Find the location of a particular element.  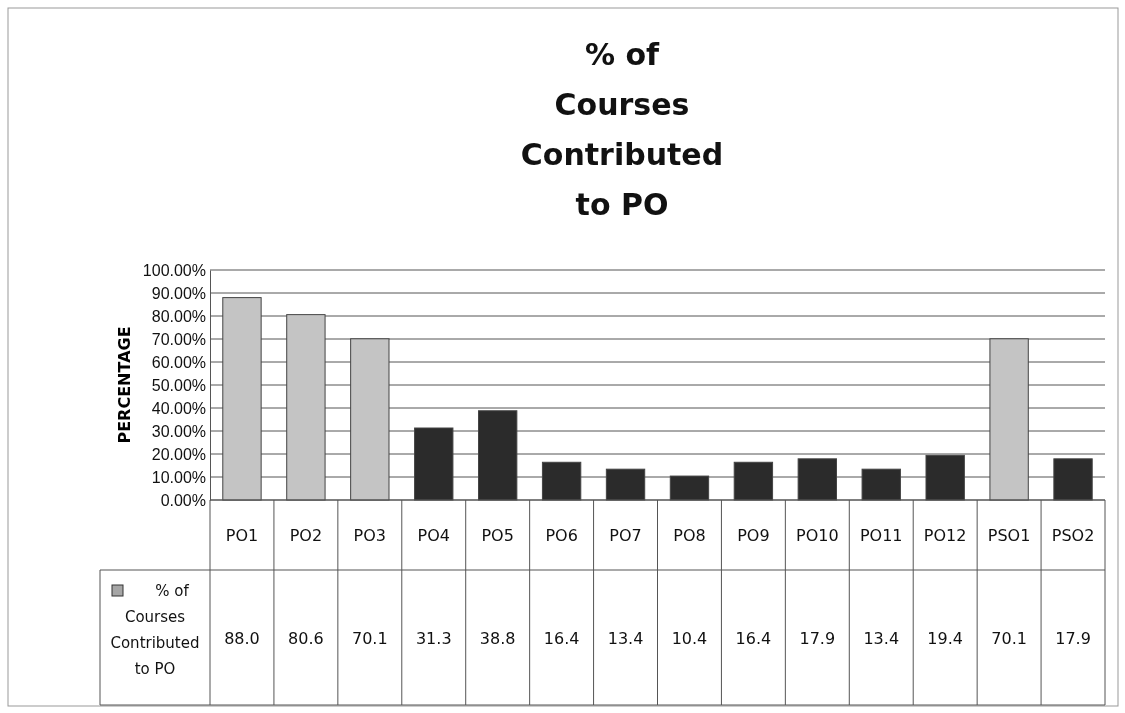

data-label: 10.4 is located at coordinates (689, 638).